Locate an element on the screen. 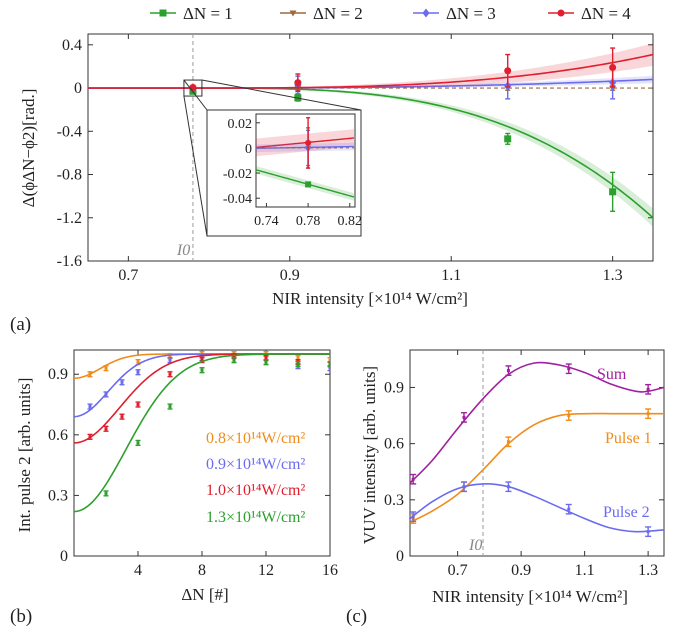 The height and width of the screenshot is (633, 677). zoom-connector is located at coordinates (281, 95).